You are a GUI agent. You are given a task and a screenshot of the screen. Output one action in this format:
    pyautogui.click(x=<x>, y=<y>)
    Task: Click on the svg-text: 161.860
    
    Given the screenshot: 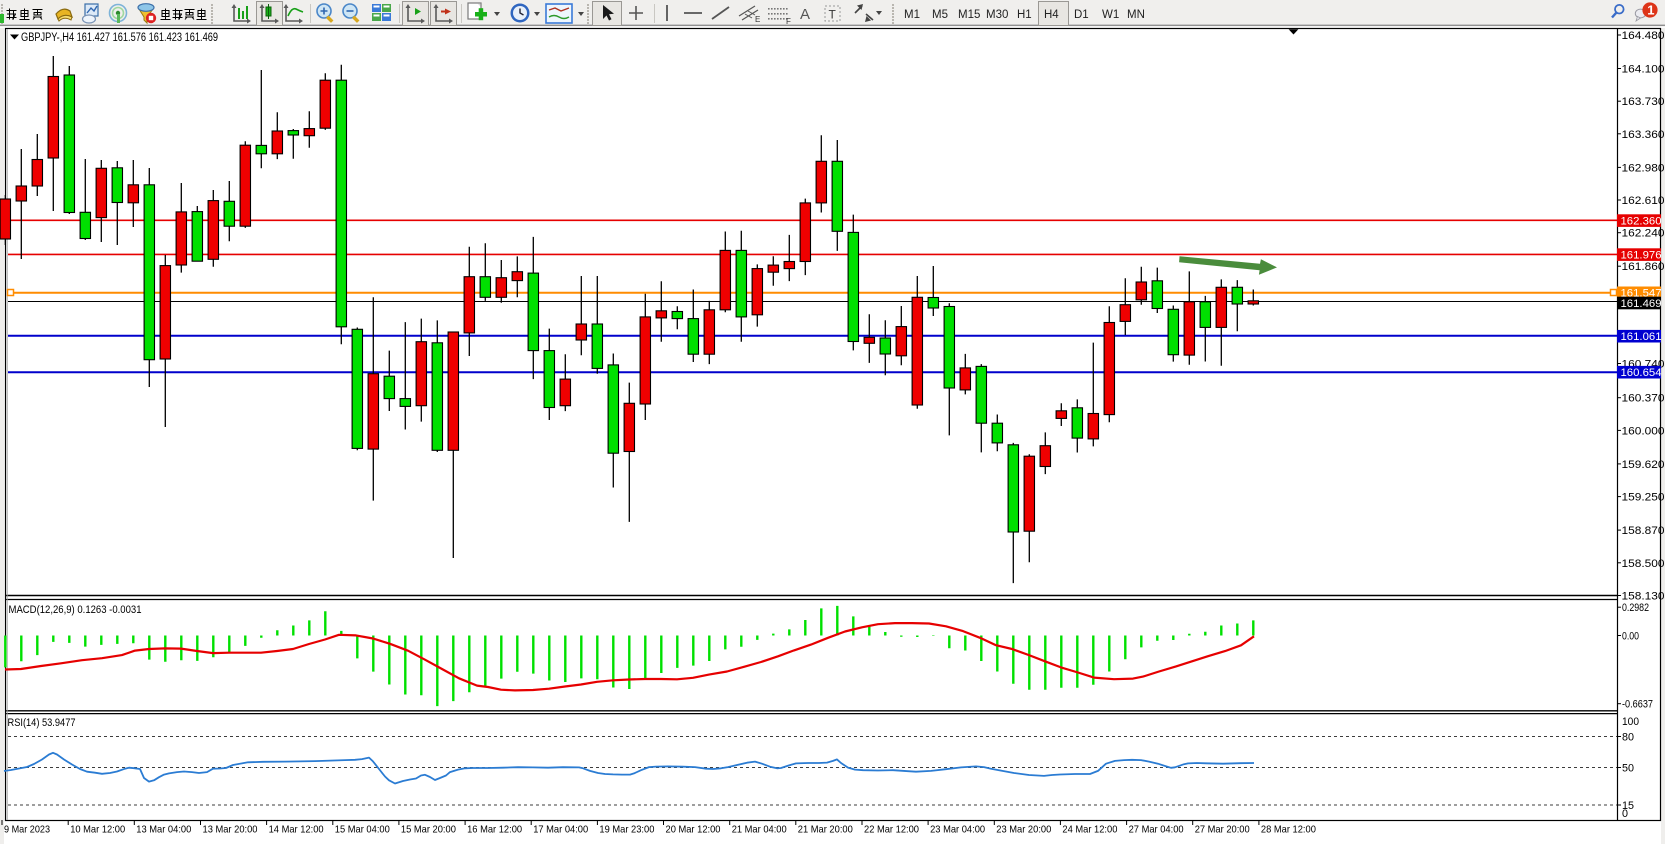 What is the action you would take?
    pyautogui.click(x=1643, y=267)
    